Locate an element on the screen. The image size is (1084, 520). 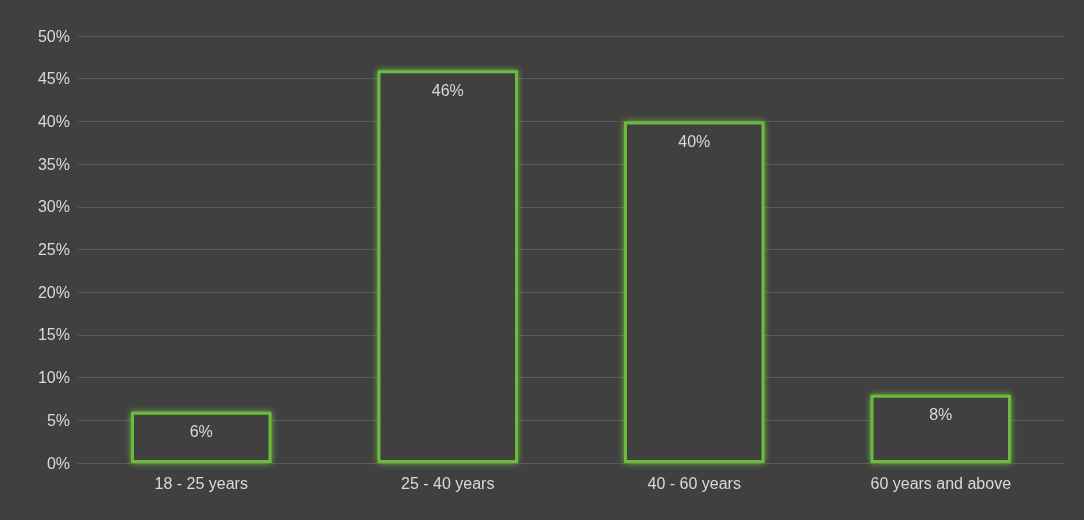
x-tick-label: 40 - 60 years is located at coordinates (694, 483).